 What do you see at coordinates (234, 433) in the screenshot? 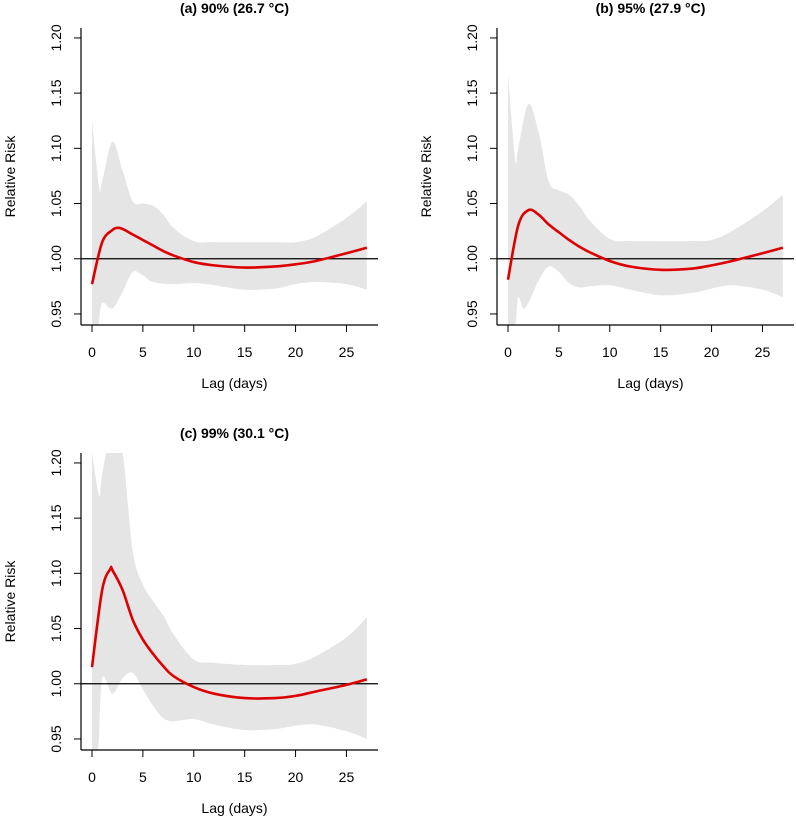
I see `panel-title: (c) 99% (30.1 °C)` at bounding box center [234, 433].